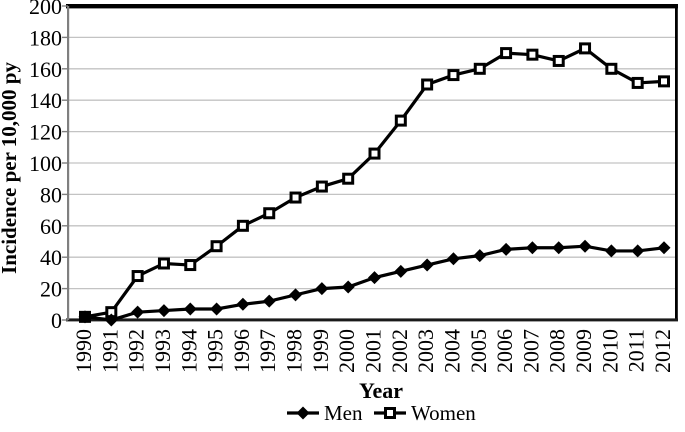 Image resolution: width=685 pixels, height=432 pixels. I want to click on y-tick-label: 40, so click(51, 257).